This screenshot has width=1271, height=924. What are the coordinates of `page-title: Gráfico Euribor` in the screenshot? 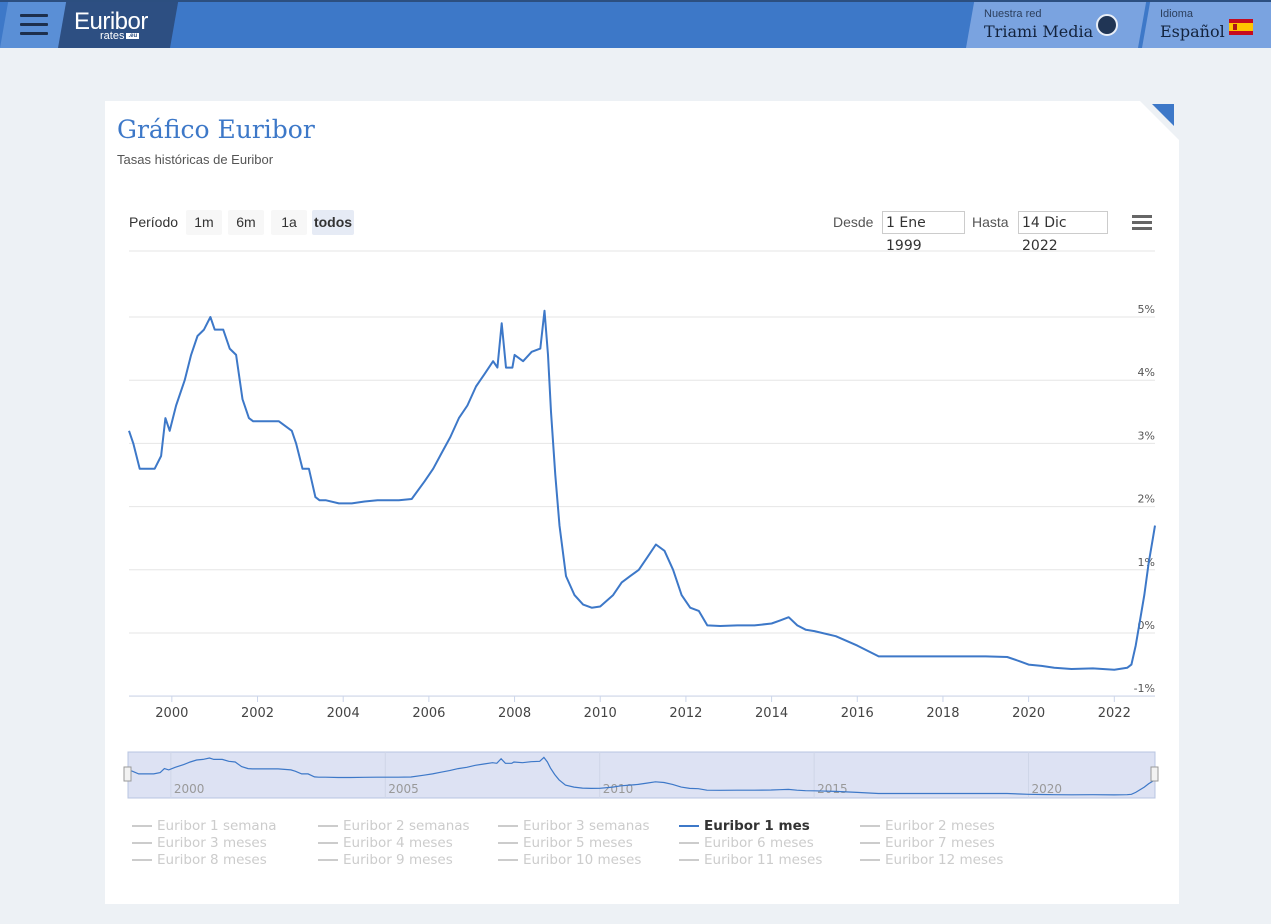 It's located at (216, 129).